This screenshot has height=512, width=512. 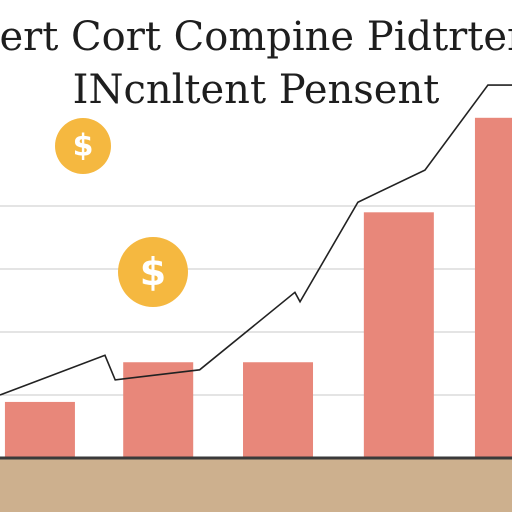 What do you see at coordinates (256, 485) in the screenshot?
I see `ground` at bounding box center [256, 485].